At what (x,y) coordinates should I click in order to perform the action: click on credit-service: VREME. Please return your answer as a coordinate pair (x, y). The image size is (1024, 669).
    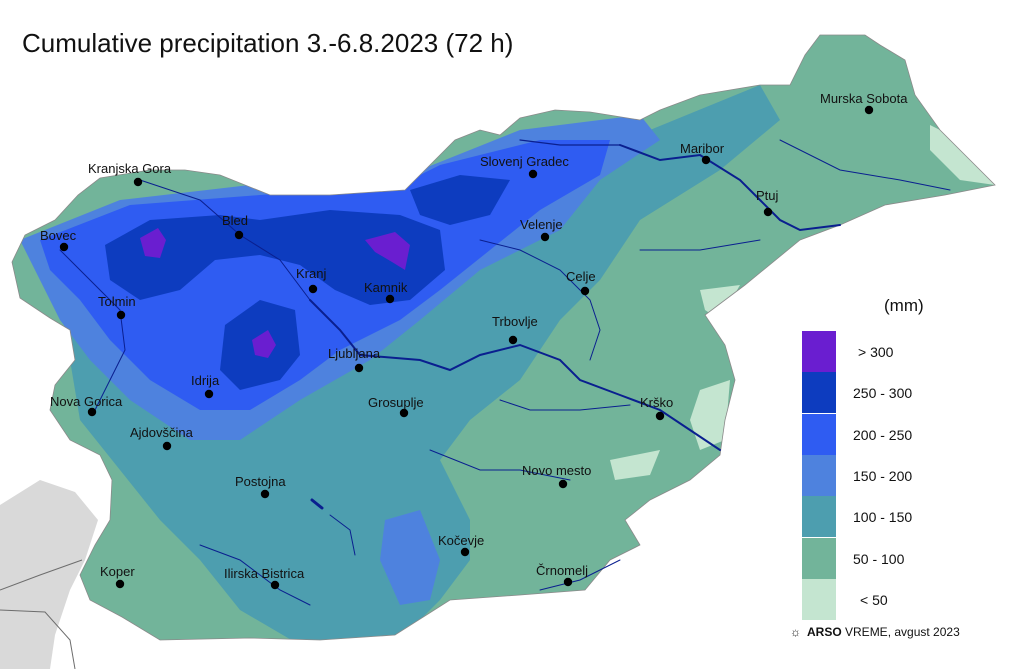
    Looking at the image, I should click on (866, 632).